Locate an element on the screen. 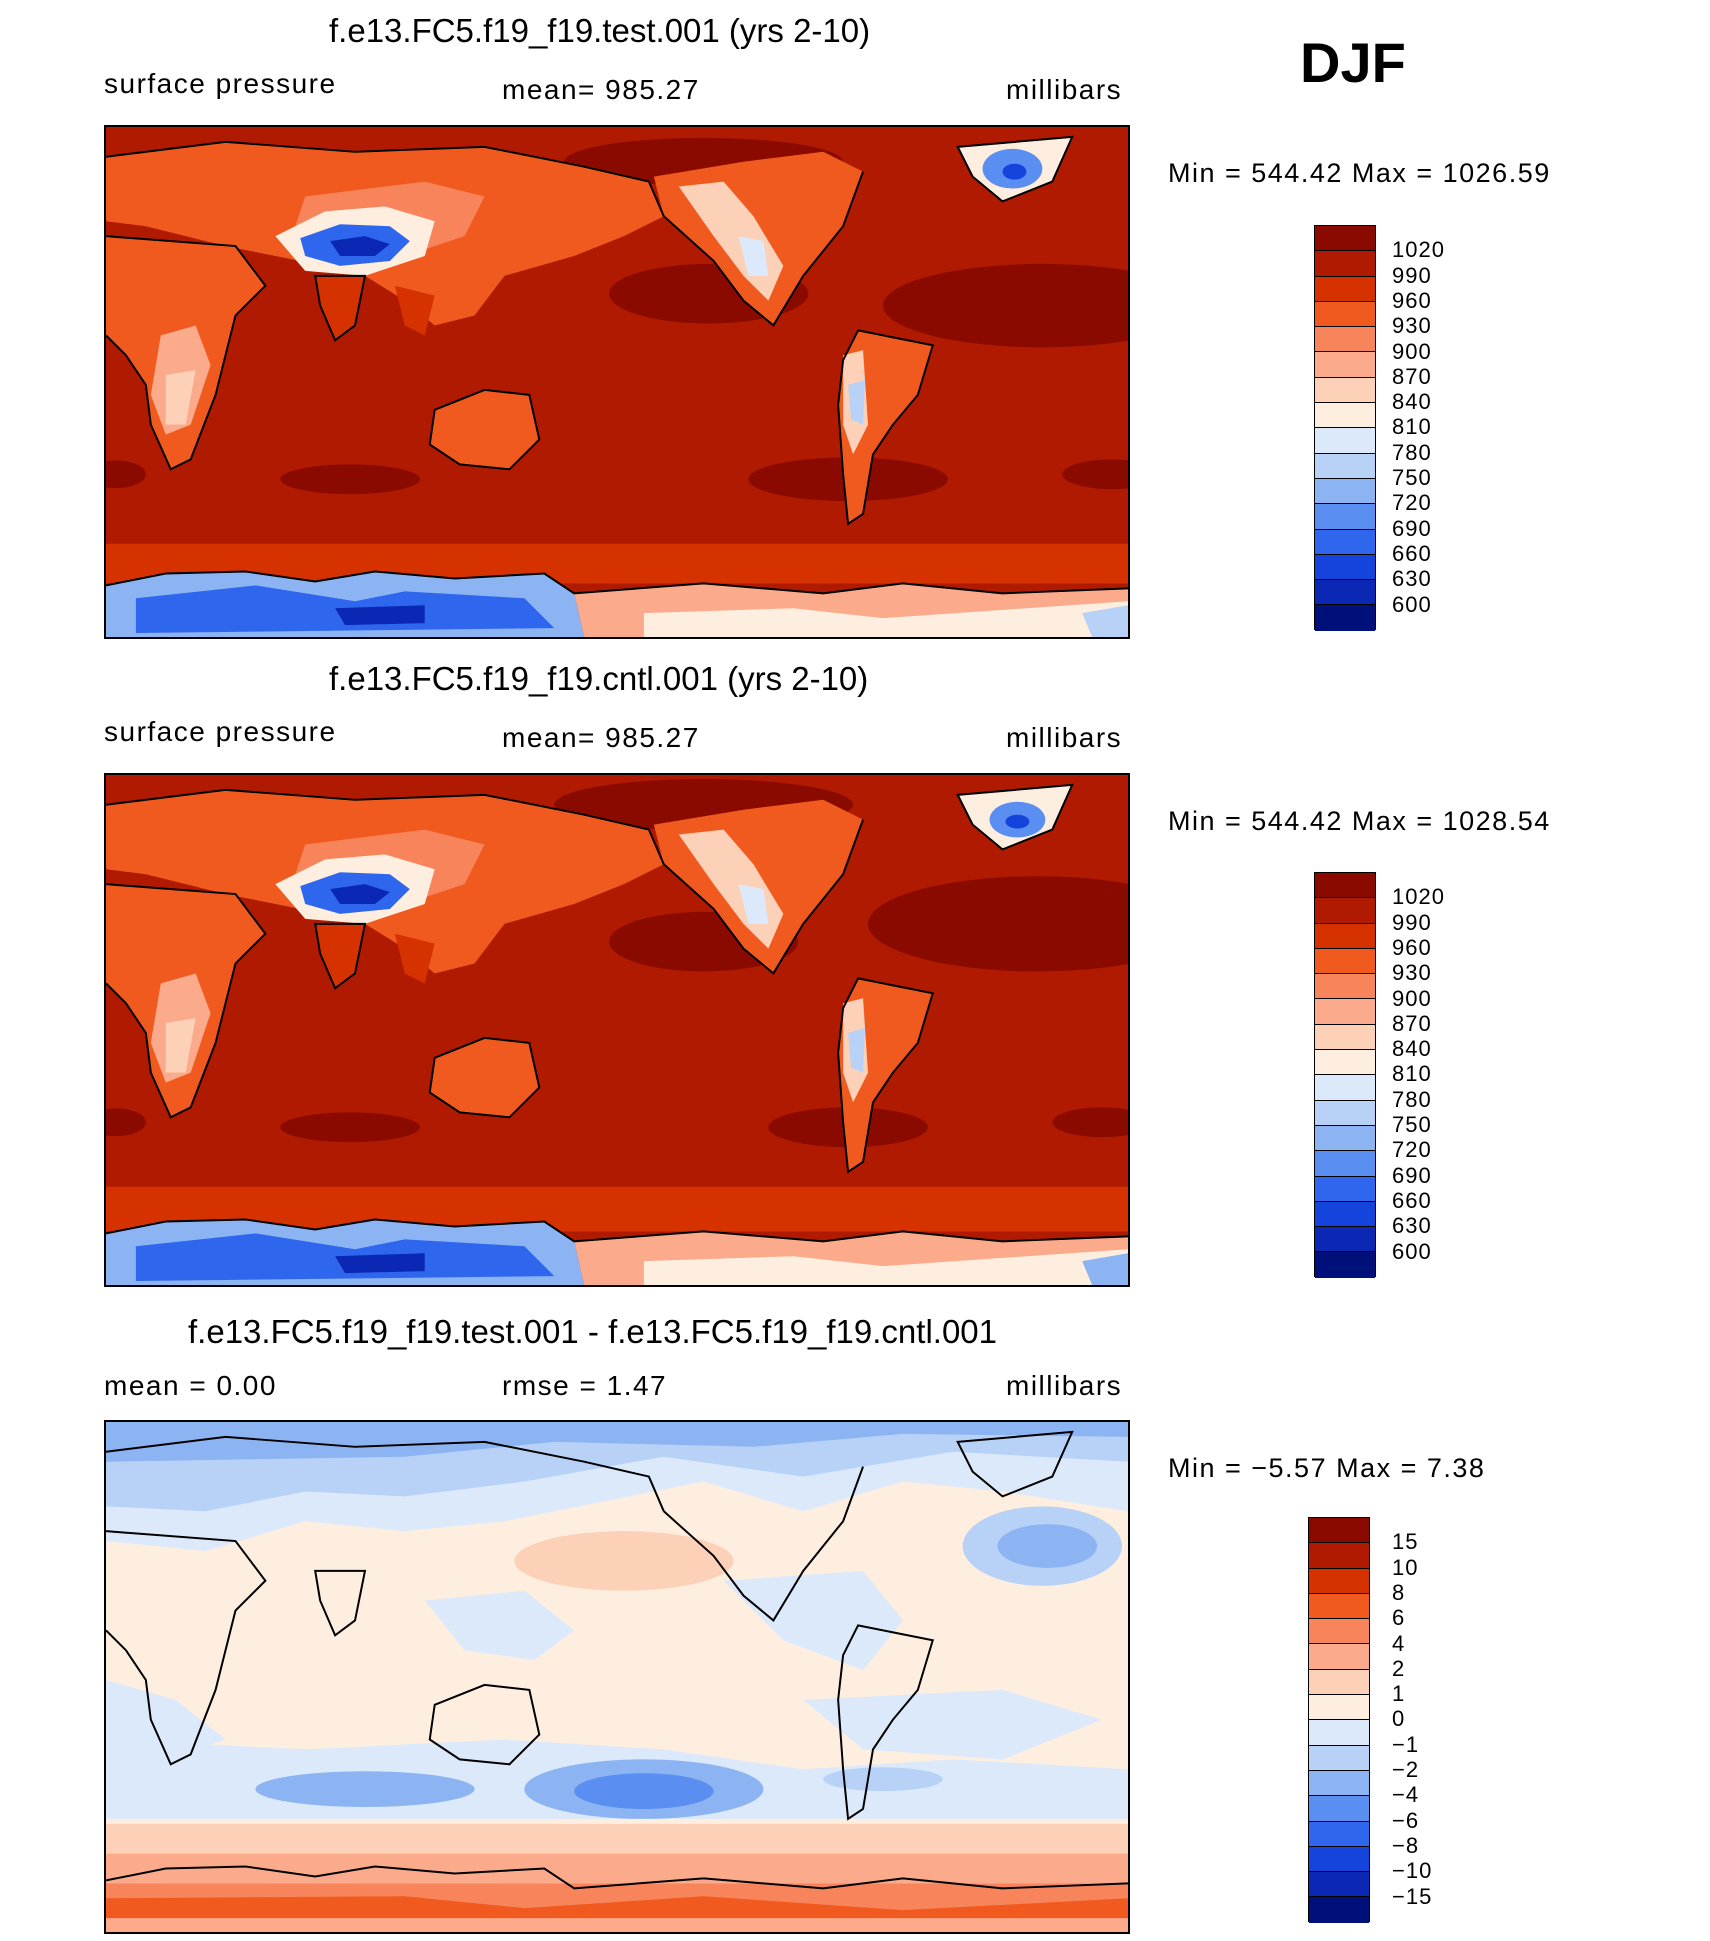  coastlines is located at coordinates (617, 1660).